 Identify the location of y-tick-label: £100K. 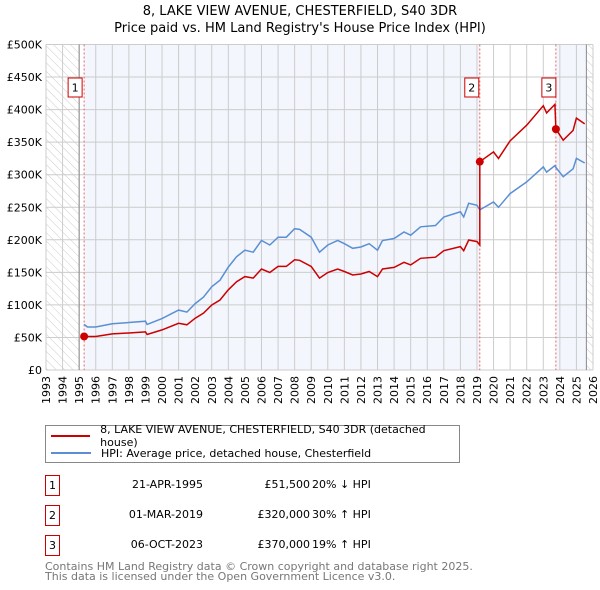
(25, 305).